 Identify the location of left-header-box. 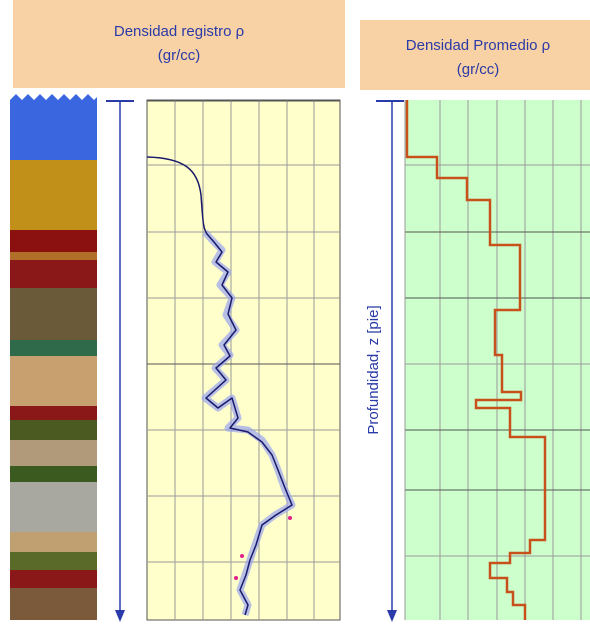
(179, 44).